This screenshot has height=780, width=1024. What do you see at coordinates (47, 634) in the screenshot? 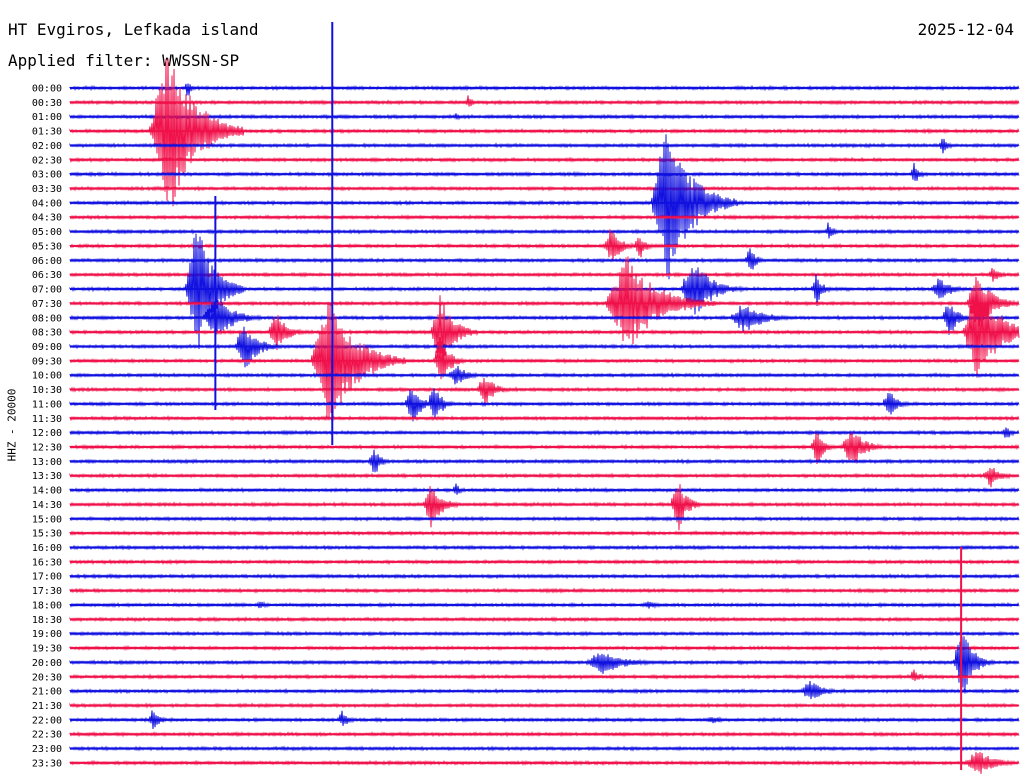
I see `row-time-label: 19:00` at bounding box center [47, 634].